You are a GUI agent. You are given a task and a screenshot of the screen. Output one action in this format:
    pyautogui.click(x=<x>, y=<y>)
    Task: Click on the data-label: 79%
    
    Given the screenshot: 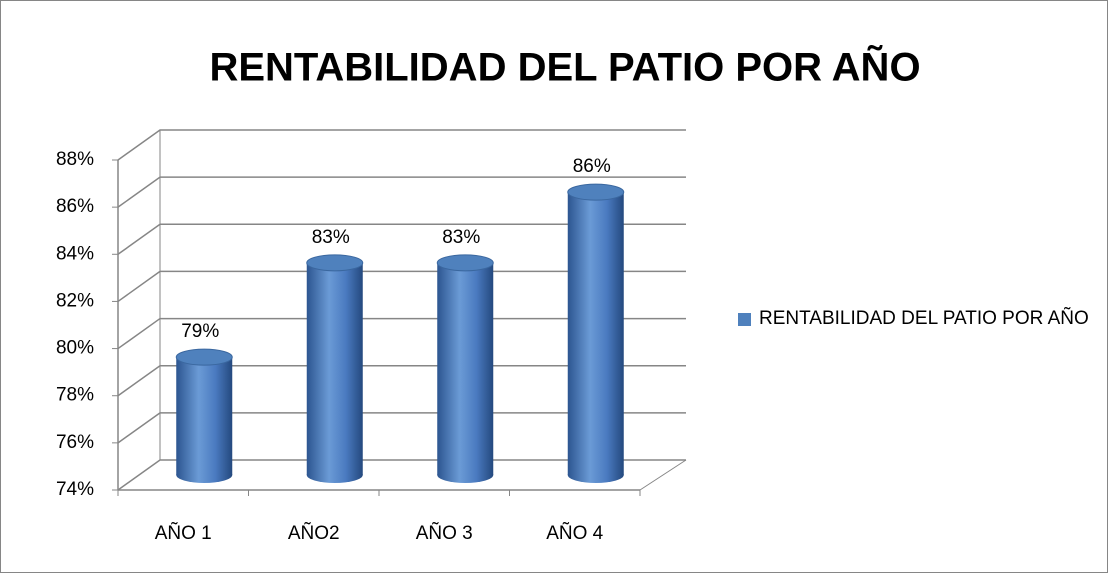 What is the action you would take?
    pyautogui.click(x=200, y=331)
    